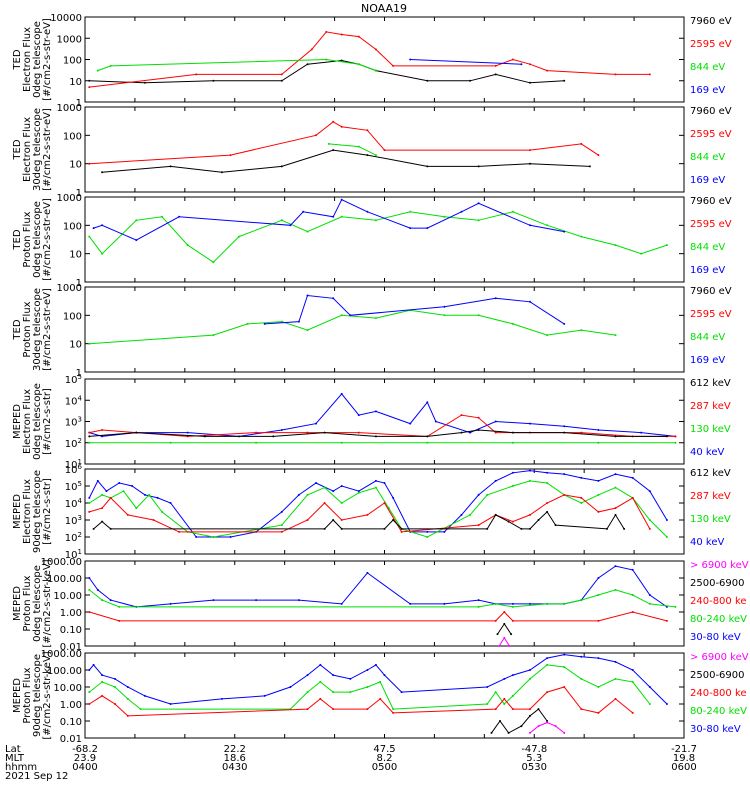 The height and width of the screenshot is (800, 750). Describe the element at coordinates (75, 255) in the screenshot. I see `y-tick-label: 10` at that location.